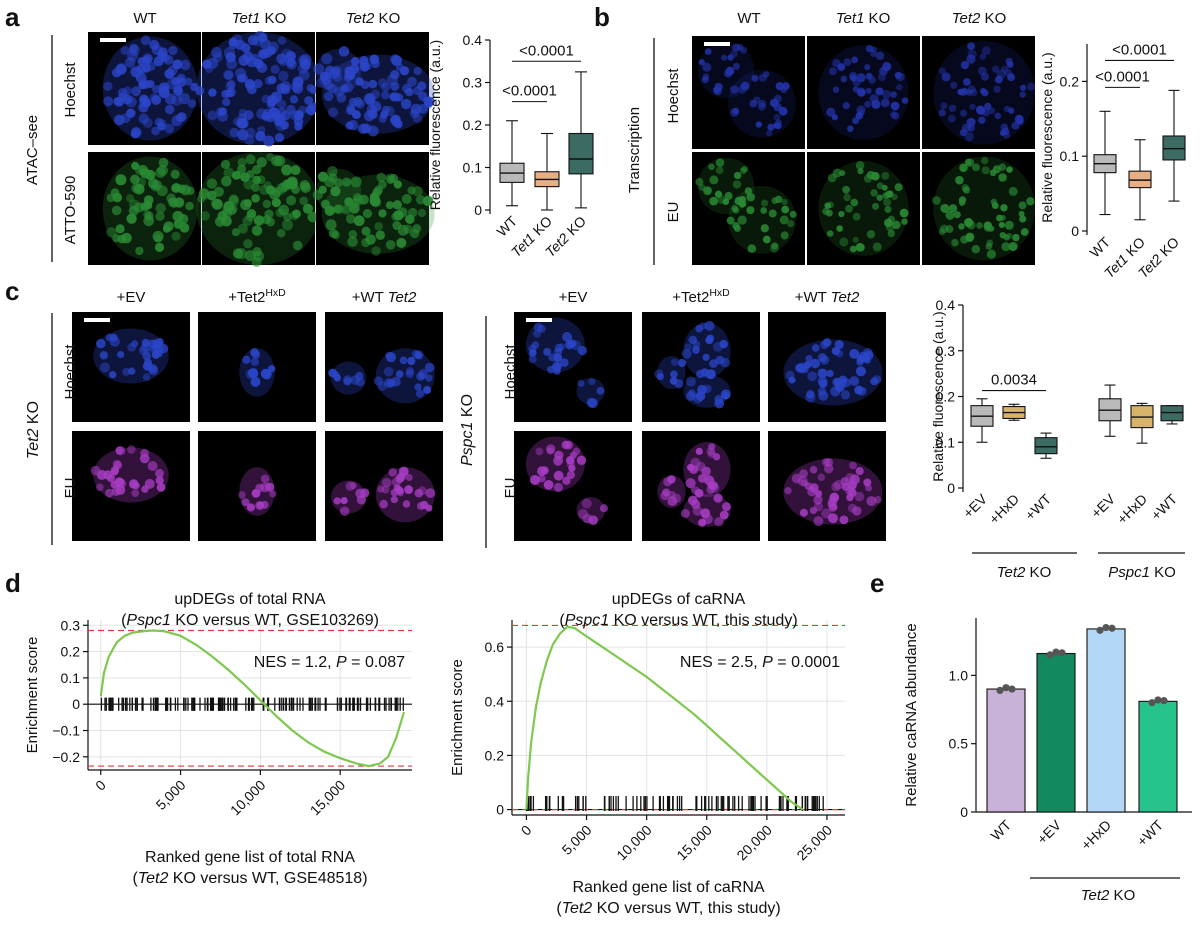 The image size is (1200, 931). I want to click on panel-a-micrograph, so click(258, 88).